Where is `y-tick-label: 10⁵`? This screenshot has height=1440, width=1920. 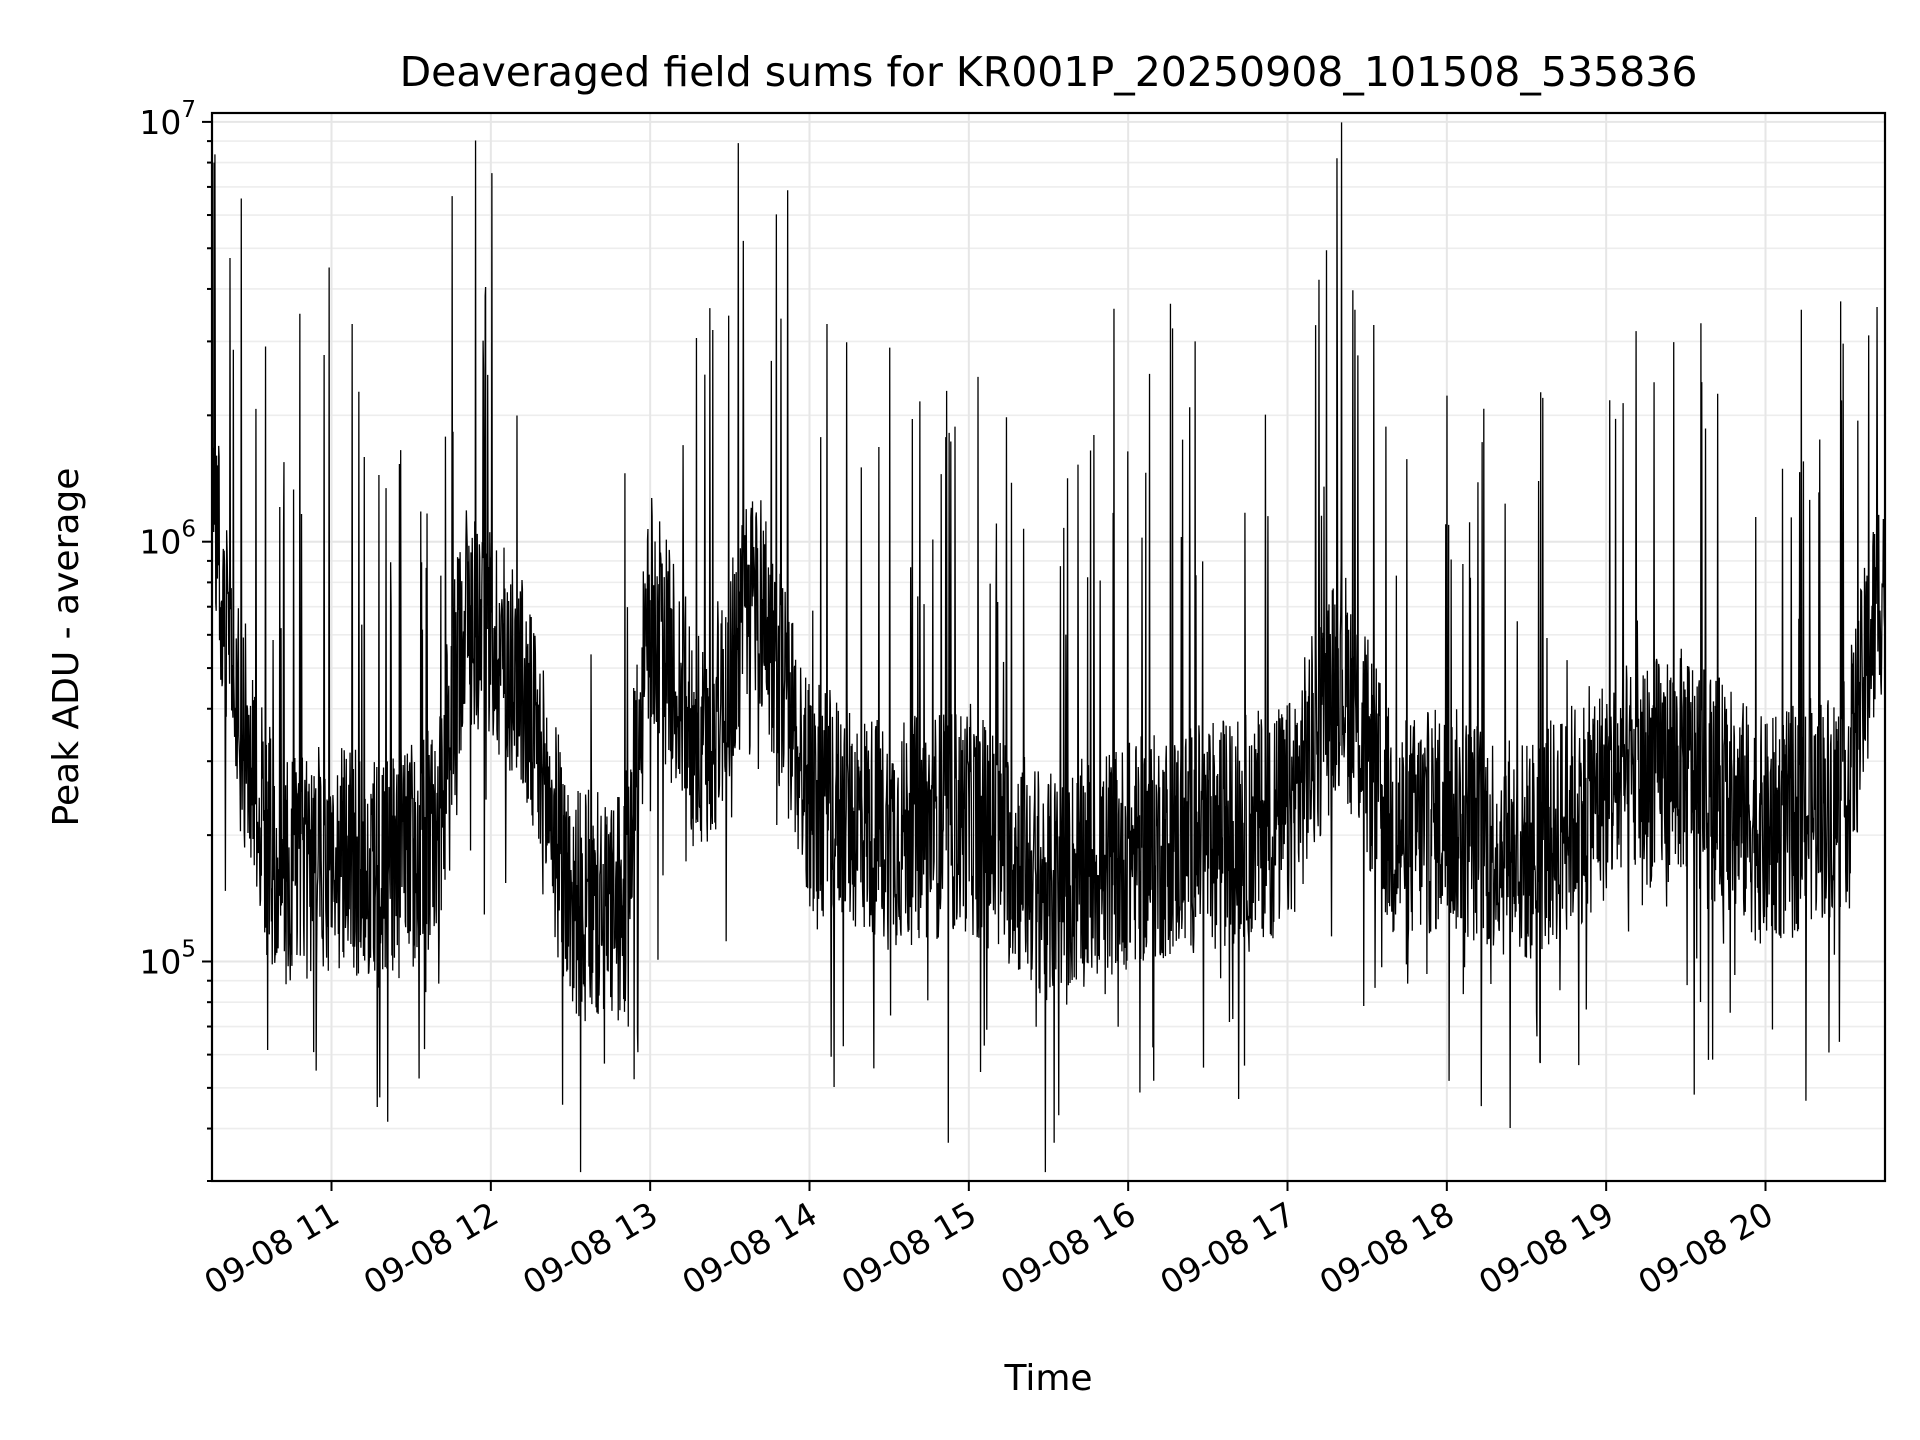
y-tick-label: 10⁵ is located at coordinates (167, 958).